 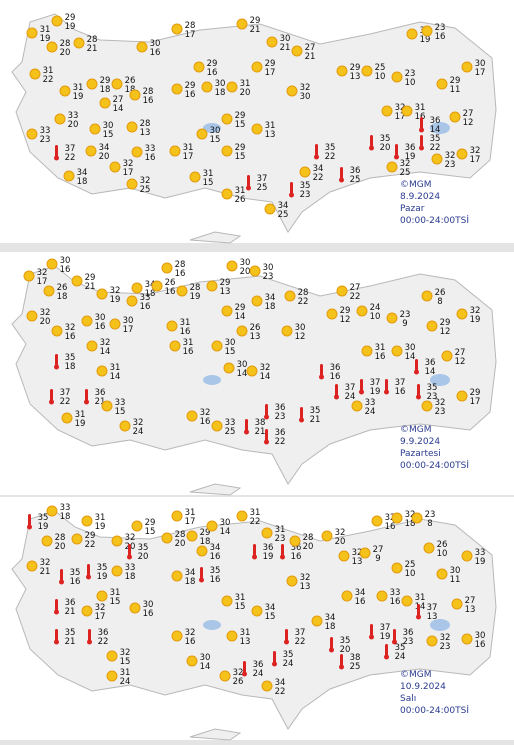 I want to click on high-temp: 28, so click(x=180, y=535).